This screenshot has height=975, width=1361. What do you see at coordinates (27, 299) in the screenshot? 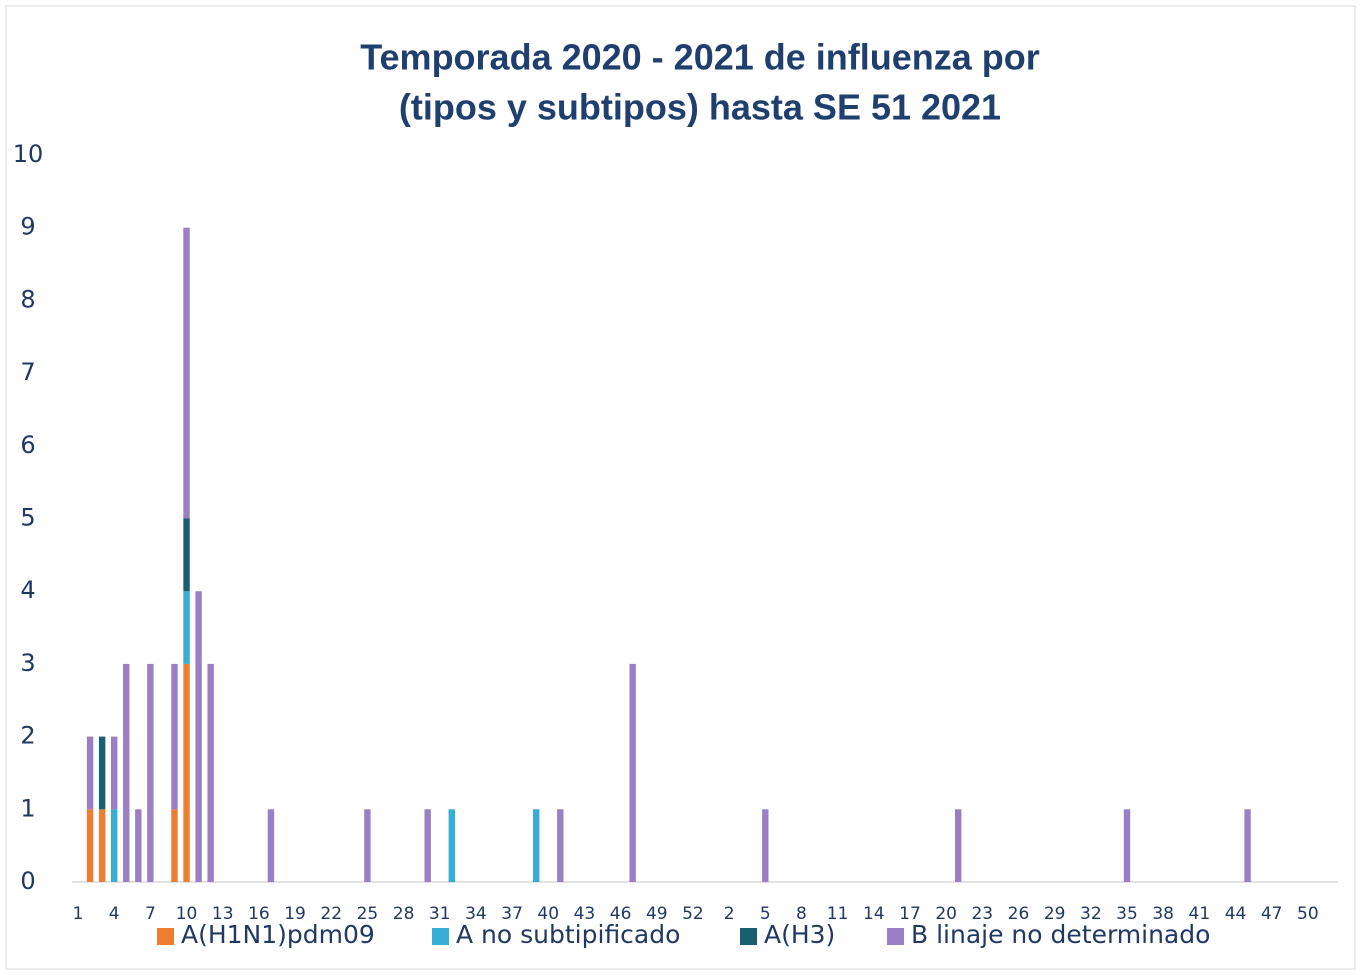
I see `y-tick-label: 8` at bounding box center [27, 299].